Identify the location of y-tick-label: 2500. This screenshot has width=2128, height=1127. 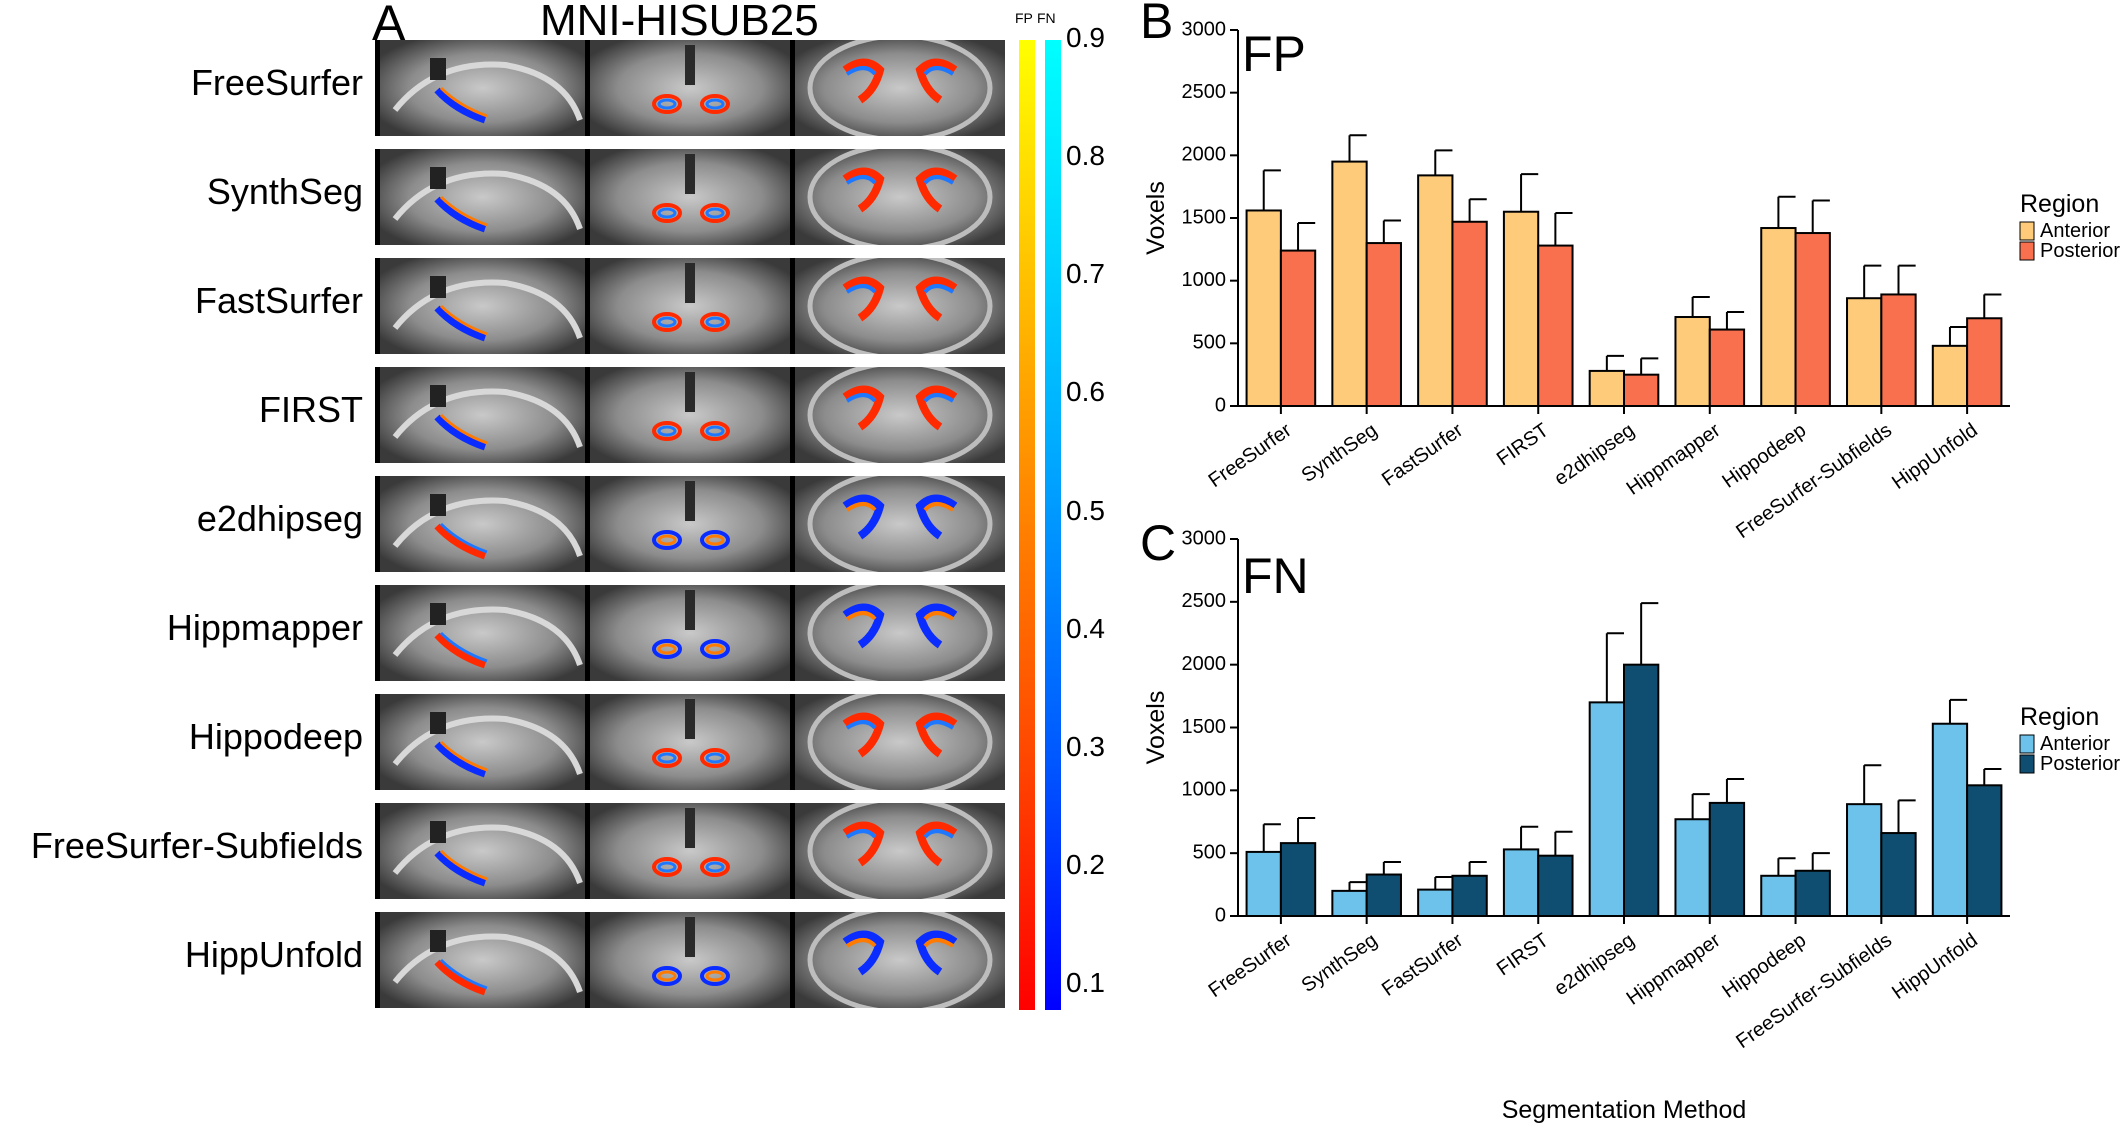
(1204, 92).